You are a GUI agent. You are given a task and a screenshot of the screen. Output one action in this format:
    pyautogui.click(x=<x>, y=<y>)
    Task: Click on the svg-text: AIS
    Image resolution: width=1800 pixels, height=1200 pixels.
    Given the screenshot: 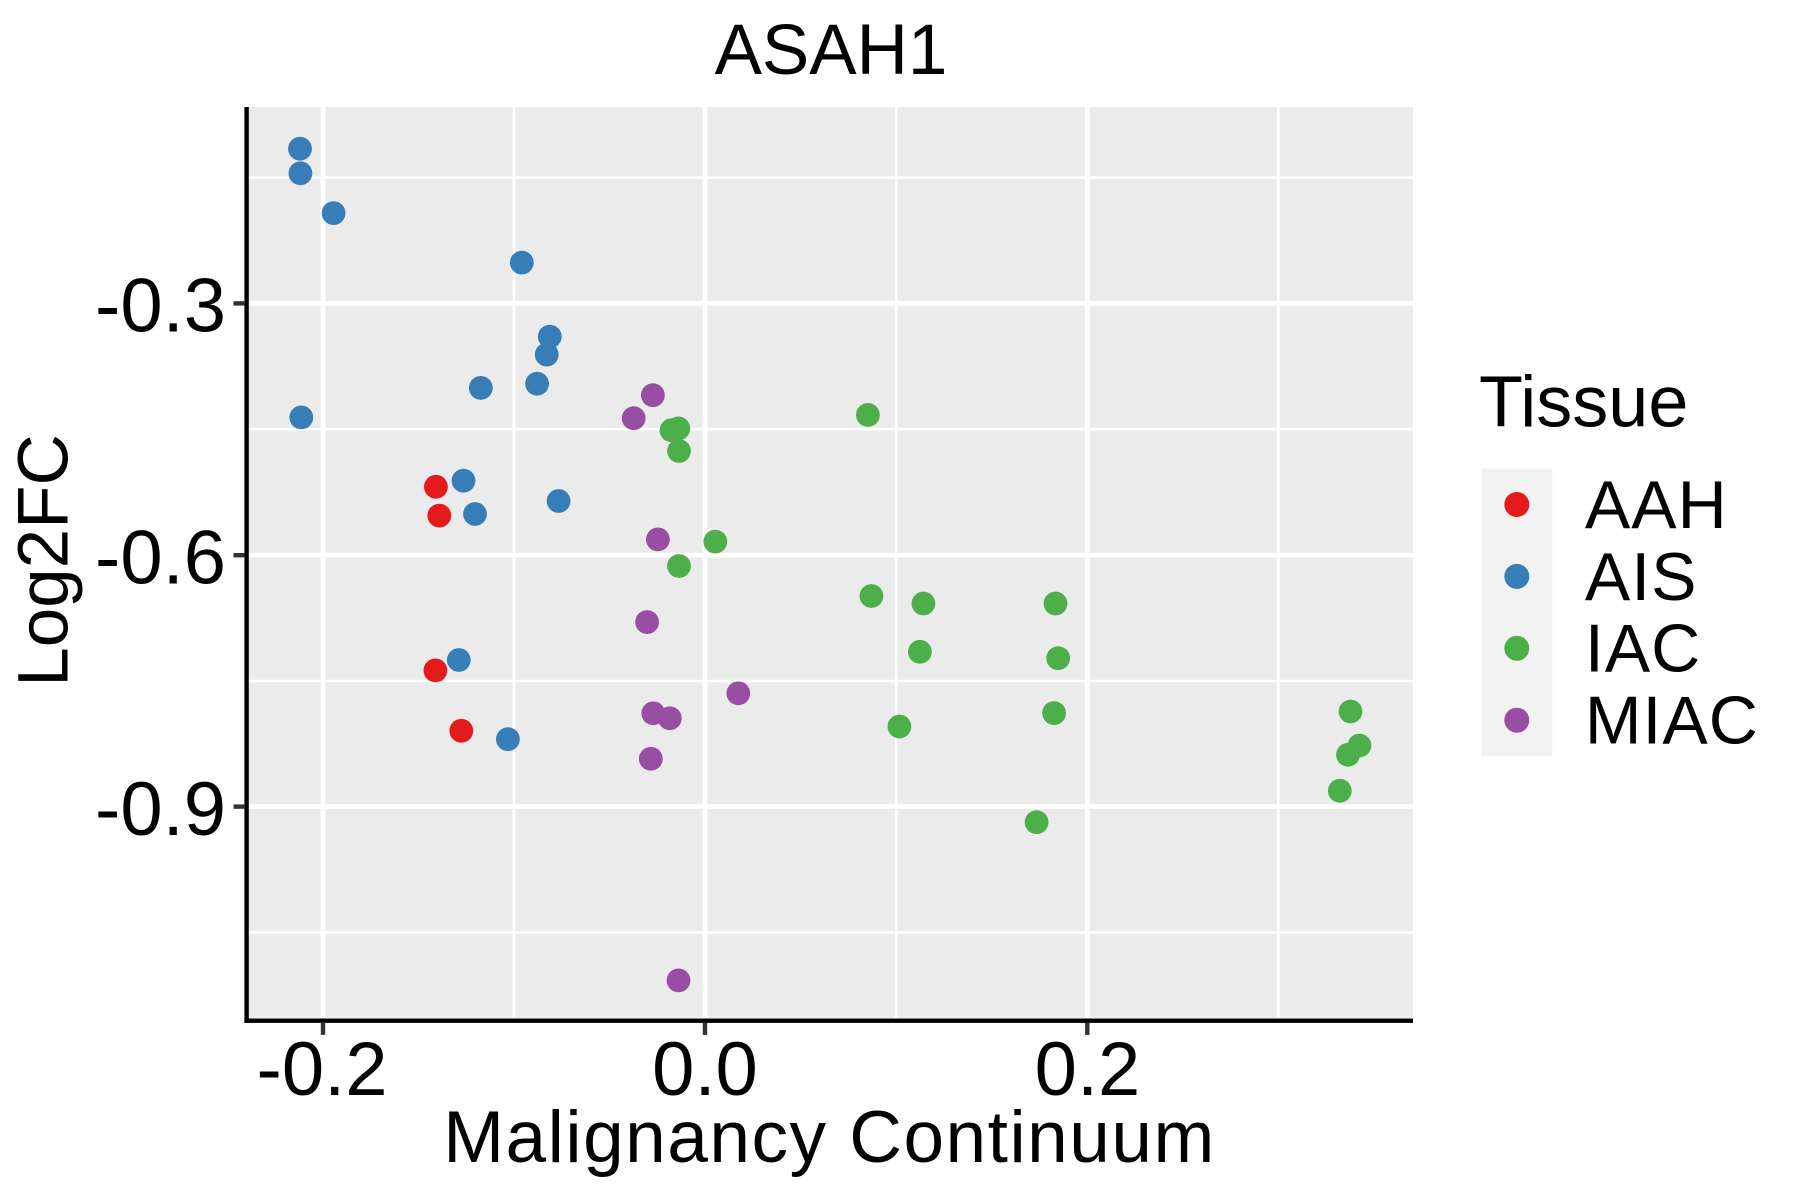 What is the action you would take?
    pyautogui.click(x=1641, y=577)
    